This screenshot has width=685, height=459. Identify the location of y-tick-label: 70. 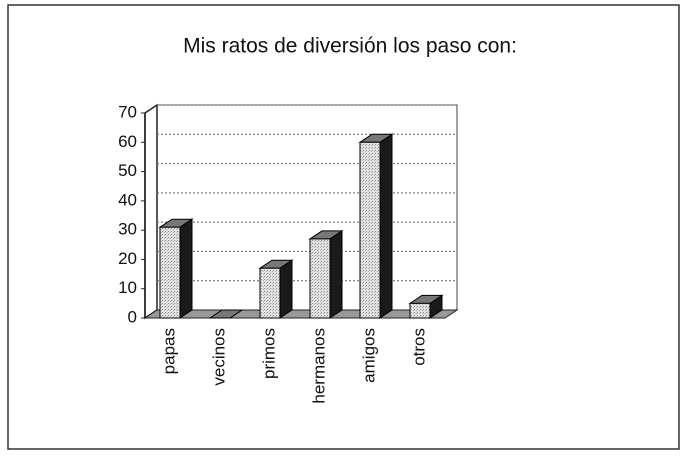
(127, 111).